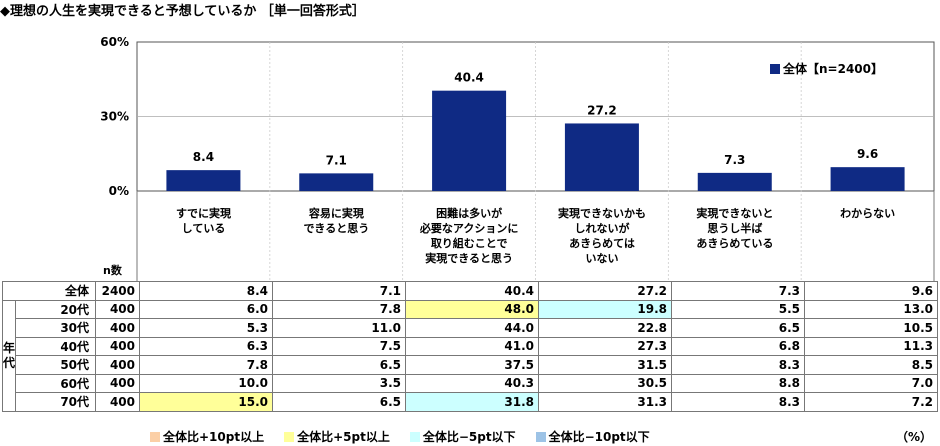 The image size is (940, 446). I want to click on chart-legend: 全体【n=2400】, so click(826, 68).